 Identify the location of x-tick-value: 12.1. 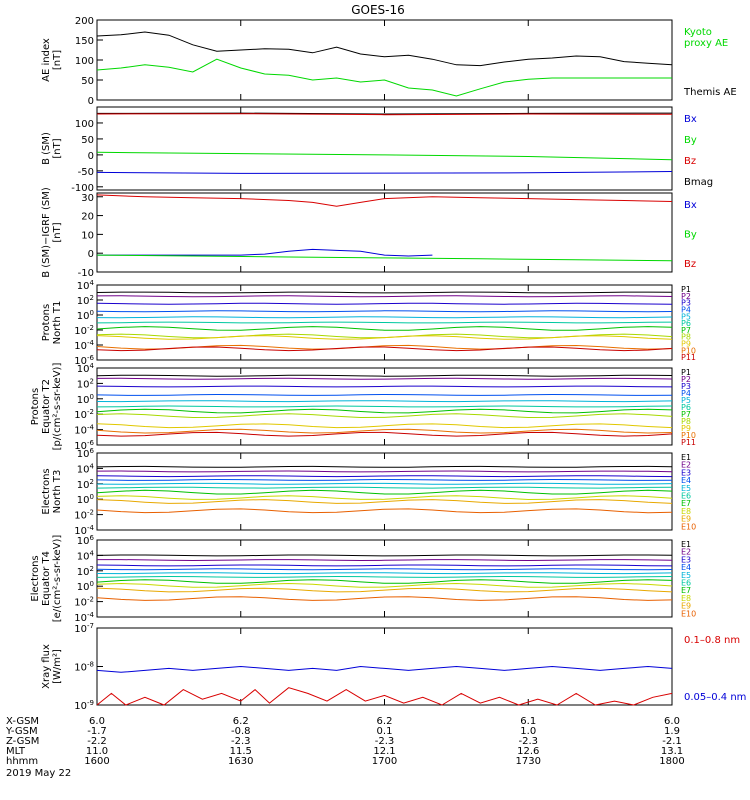
(384, 751).